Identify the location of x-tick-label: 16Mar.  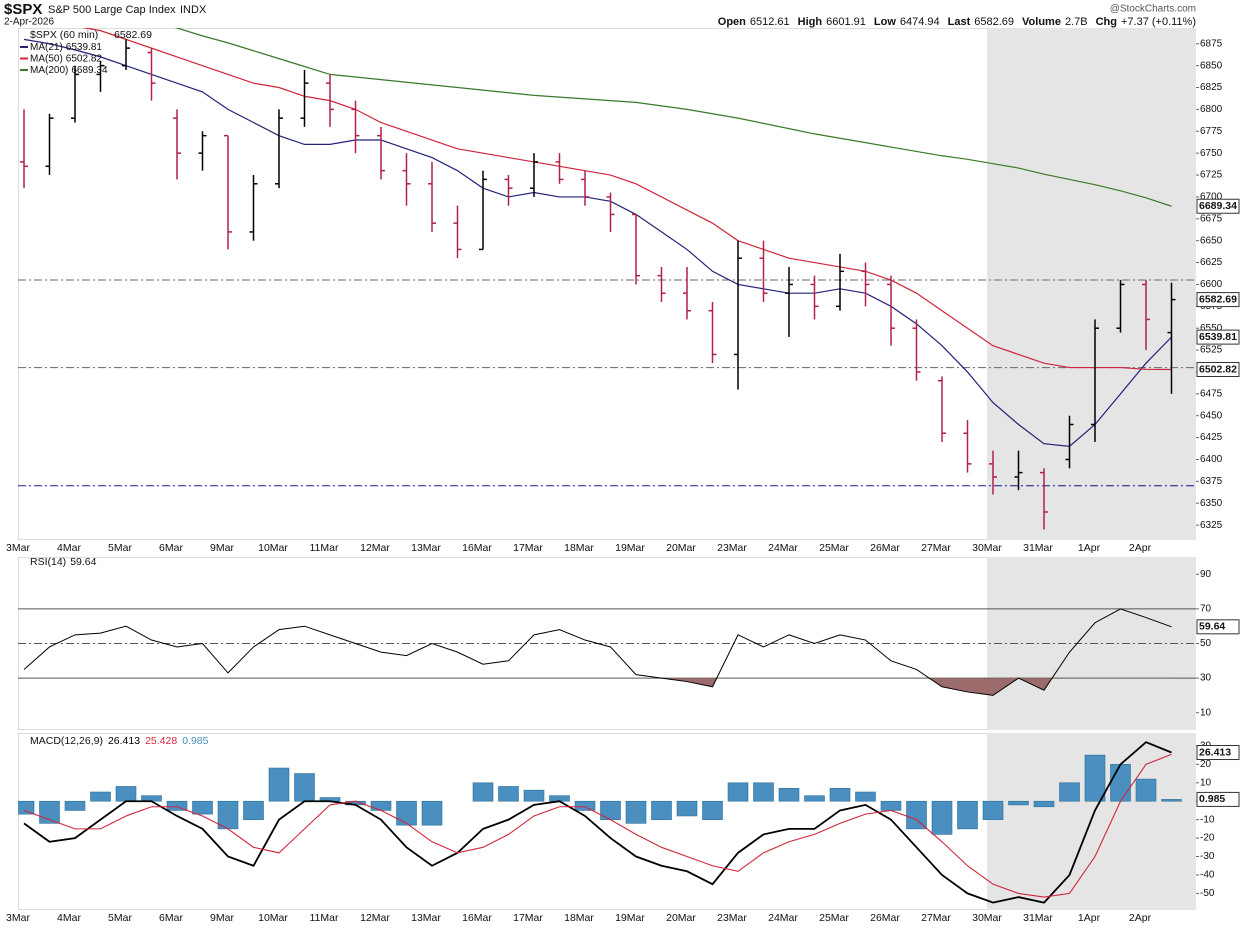
(477, 918).